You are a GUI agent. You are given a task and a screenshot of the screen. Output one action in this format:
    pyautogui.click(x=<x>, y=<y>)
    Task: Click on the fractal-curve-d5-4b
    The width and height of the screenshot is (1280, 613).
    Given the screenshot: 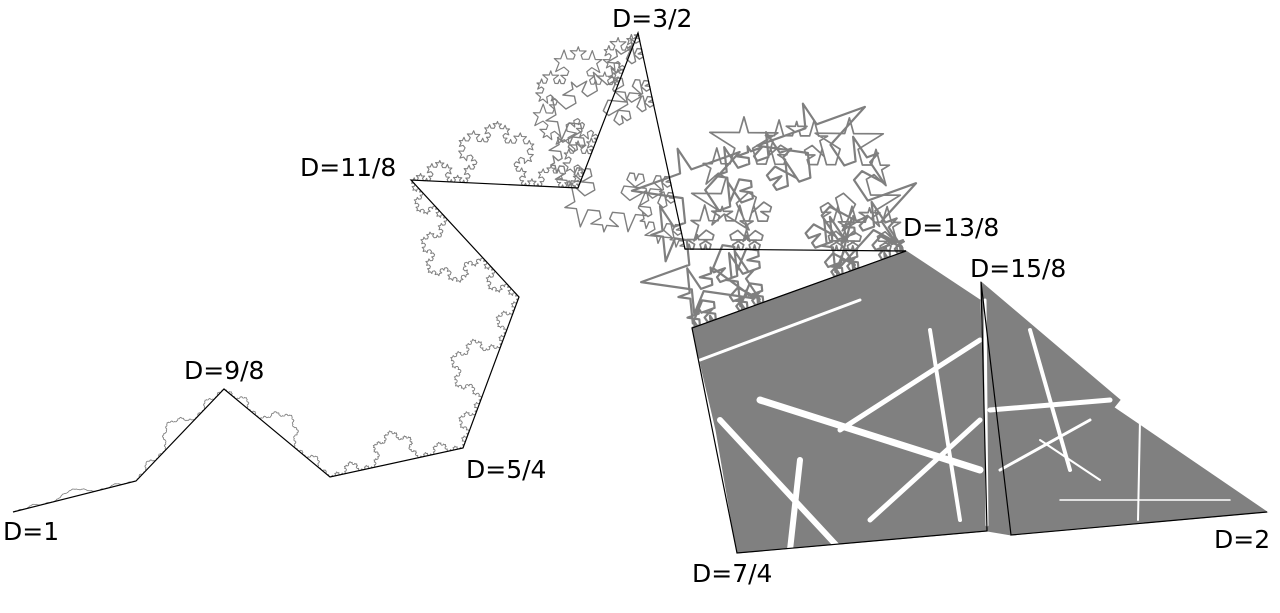 What is the action you would take?
    pyautogui.click(x=485, y=372)
    